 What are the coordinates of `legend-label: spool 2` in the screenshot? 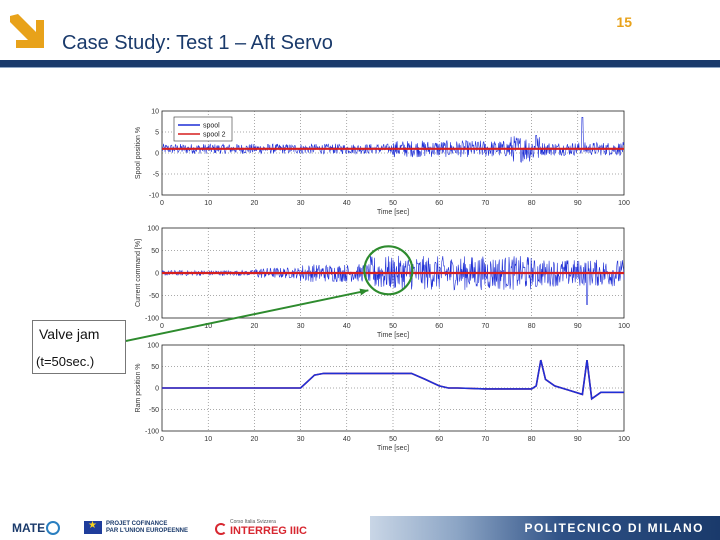 It's located at (214, 135).